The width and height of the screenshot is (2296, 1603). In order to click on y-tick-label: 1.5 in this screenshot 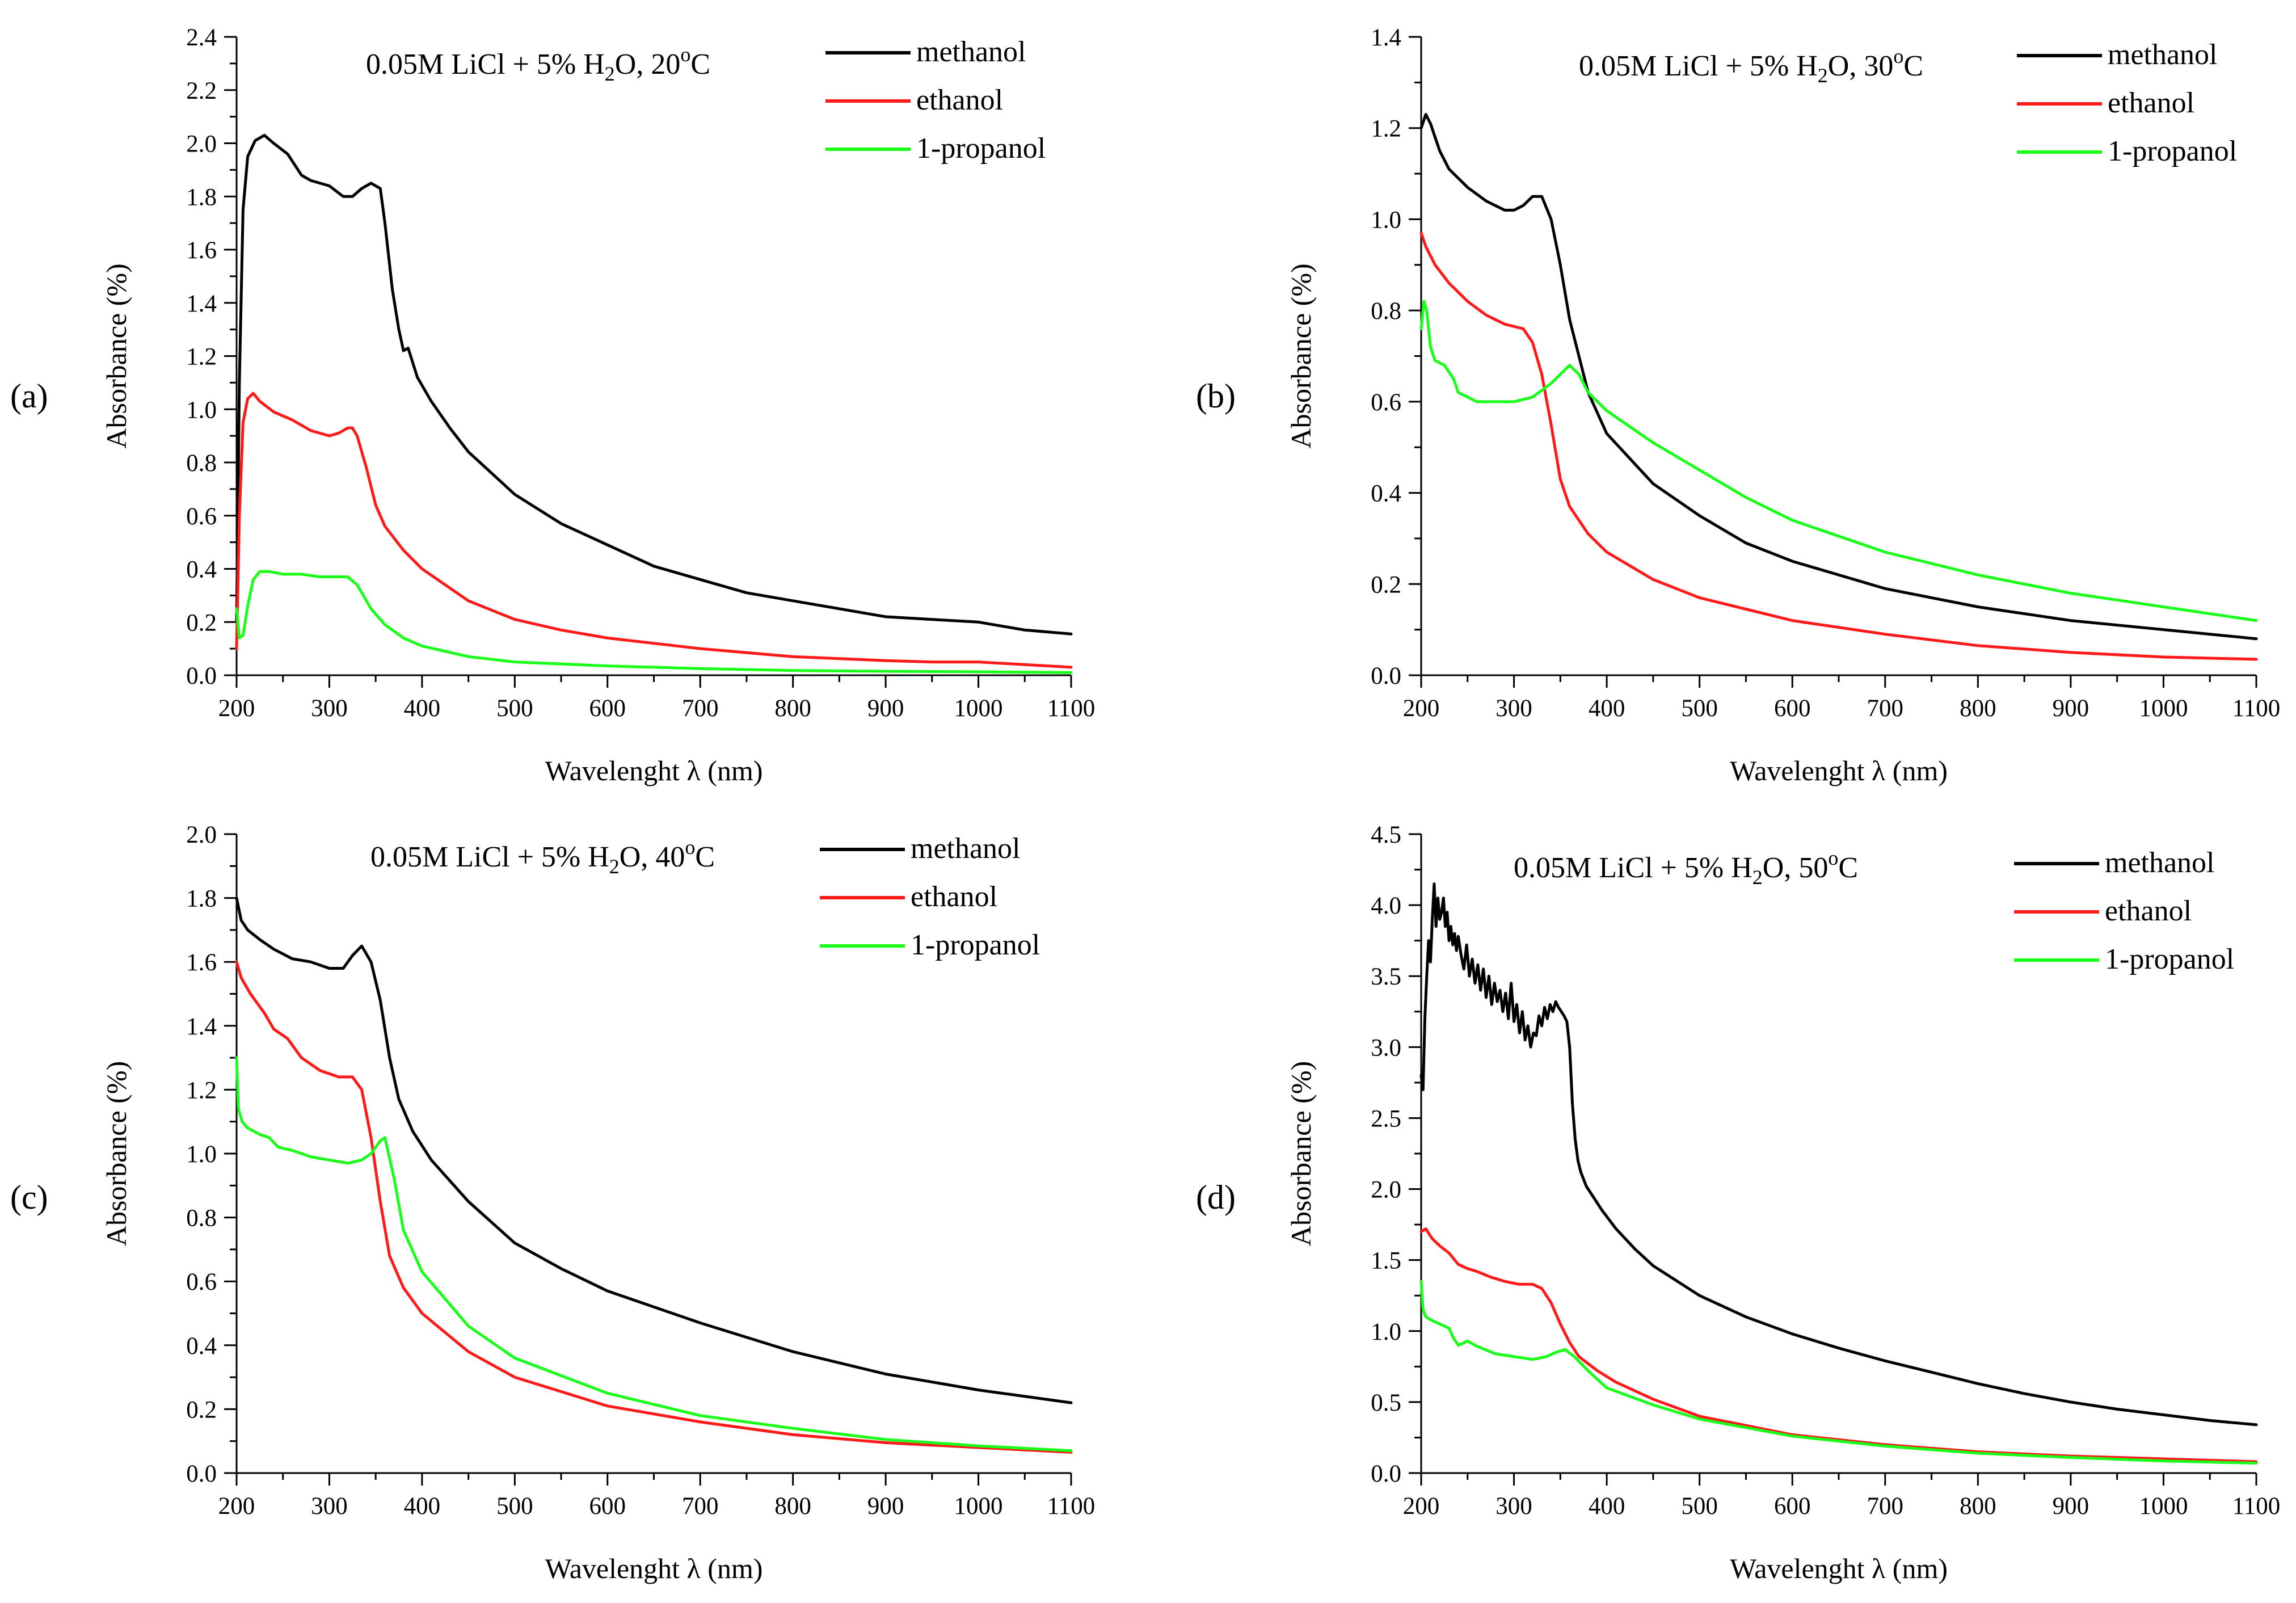, I will do `click(1386, 1261)`.